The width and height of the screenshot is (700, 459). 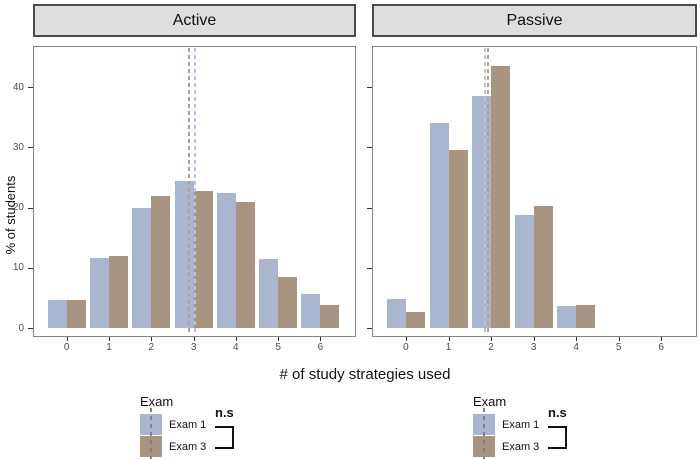 I want to click on facet-strip-passive: Passive, so click(x=534, y=20).